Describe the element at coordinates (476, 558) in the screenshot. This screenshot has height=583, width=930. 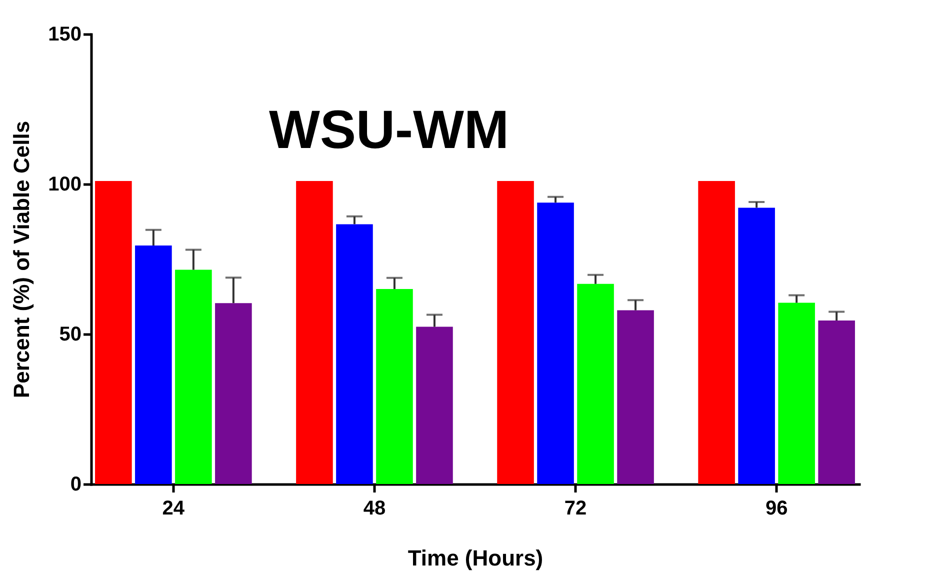
I see `x-axis-title: Time (Hours)` at that location.